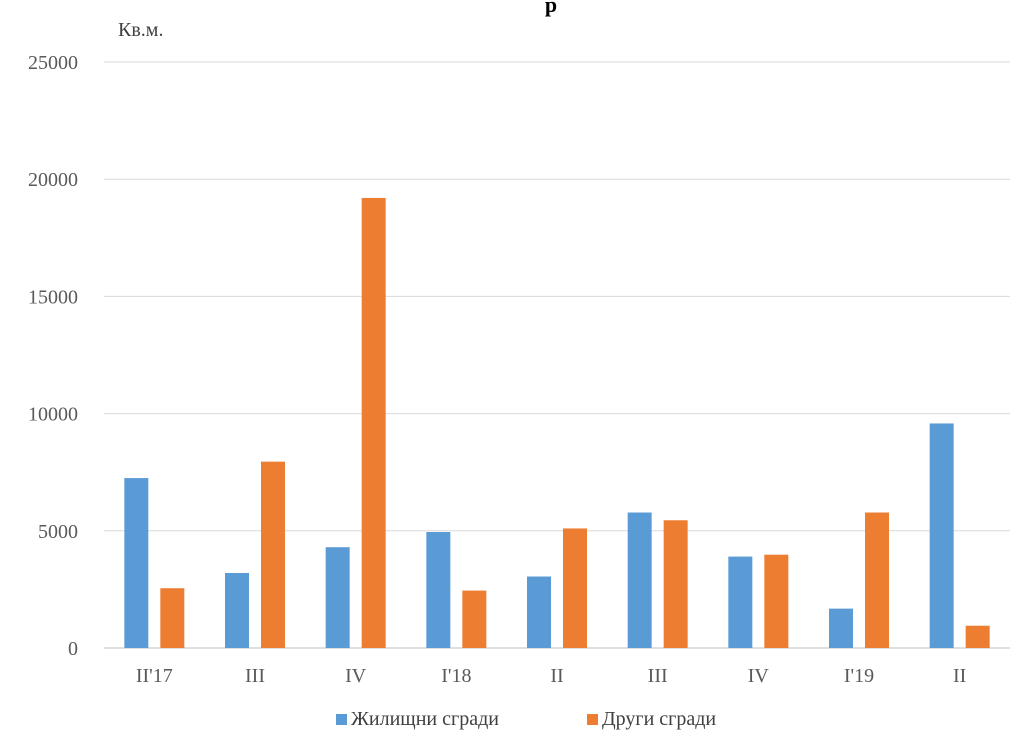 This screenshot has width=1024, height=745. What do you see at coordinates (53, 356) in the screenshot?
I see `y-axis-ticks: 0 5000 10000 15000 20000 25000` at bounding box center [53, 356].